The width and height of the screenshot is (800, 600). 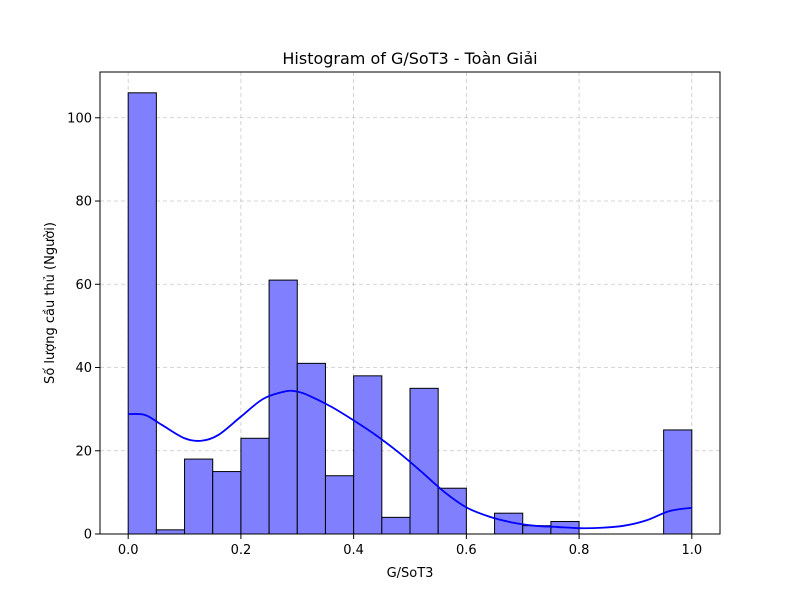 What do you see at coordinates (88, 535) in the screenshot?
I see `y-tick-label-0: 0` at bounding box center [88, 535].